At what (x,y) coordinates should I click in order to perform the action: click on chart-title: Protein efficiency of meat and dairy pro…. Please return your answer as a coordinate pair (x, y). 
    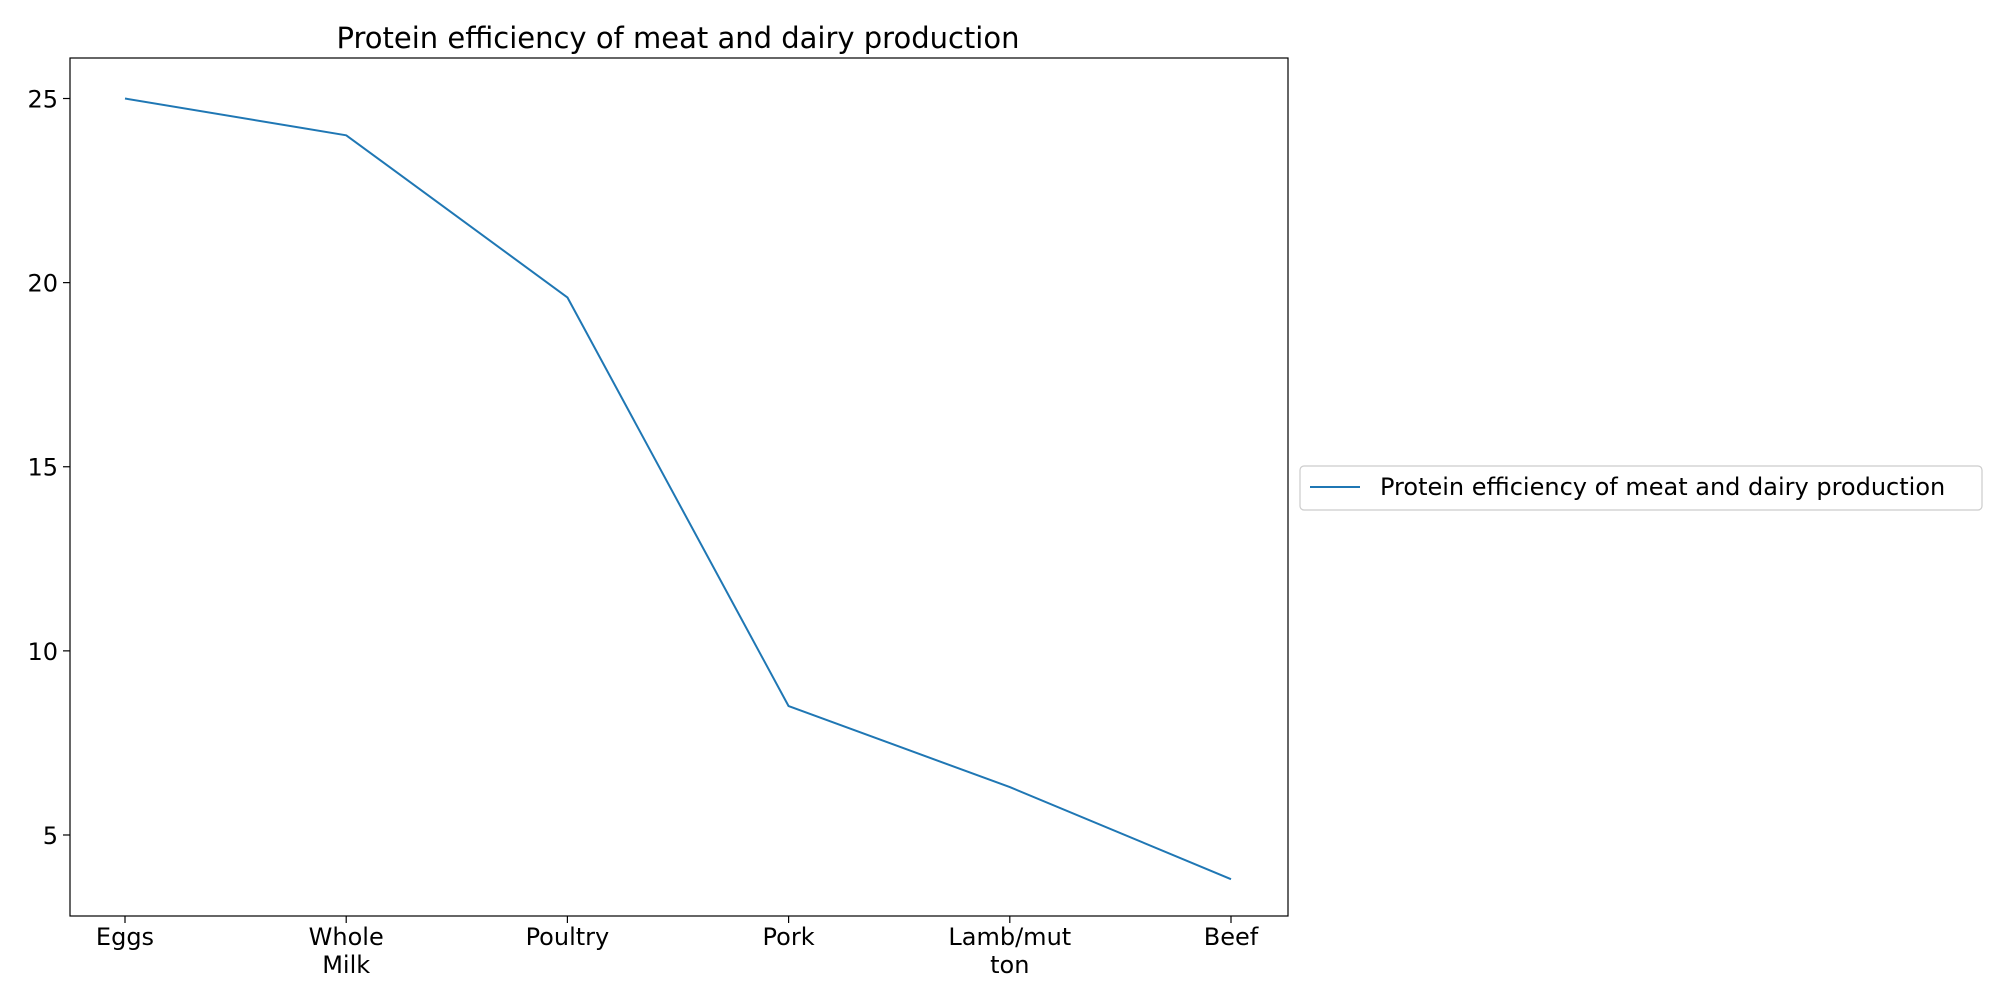
    Looking at the image, I should click on (678, 38).